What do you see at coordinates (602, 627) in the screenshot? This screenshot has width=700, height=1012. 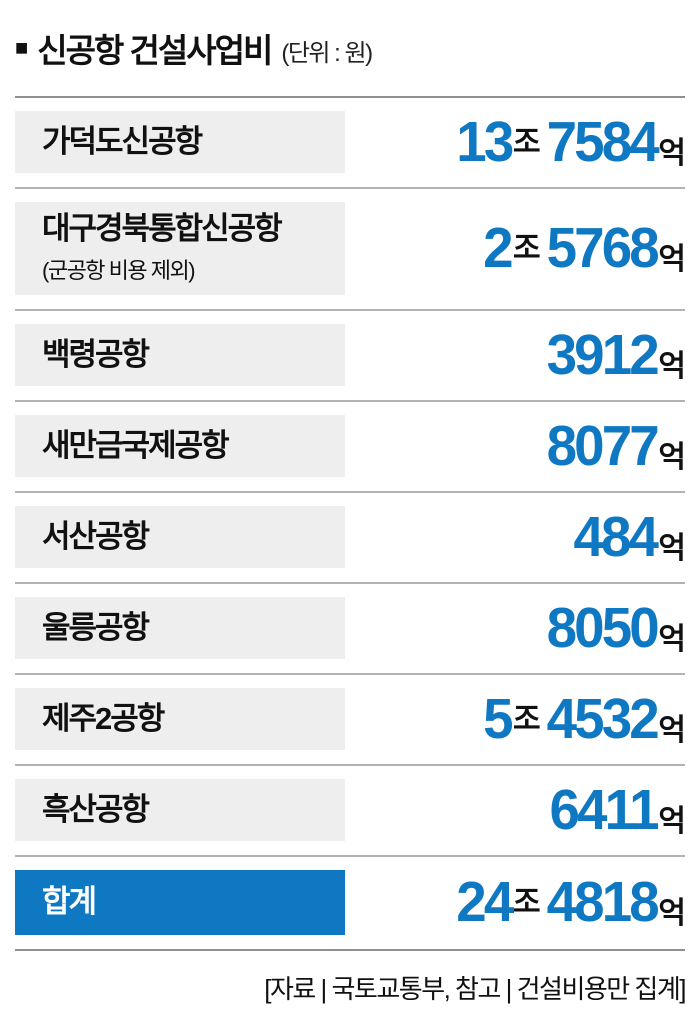 I see `cost-hundred-millions: 8050` at bounding box center [602, 627].